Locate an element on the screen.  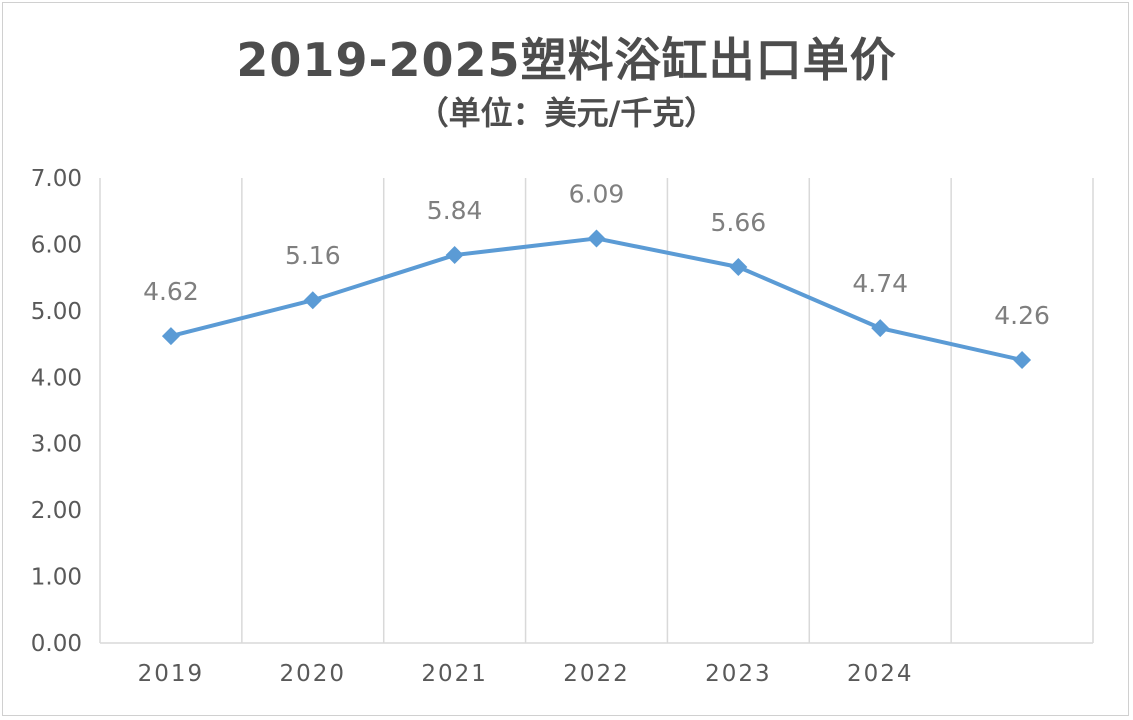
x-tick-label: 2023 is located at coordinates (738, 674).